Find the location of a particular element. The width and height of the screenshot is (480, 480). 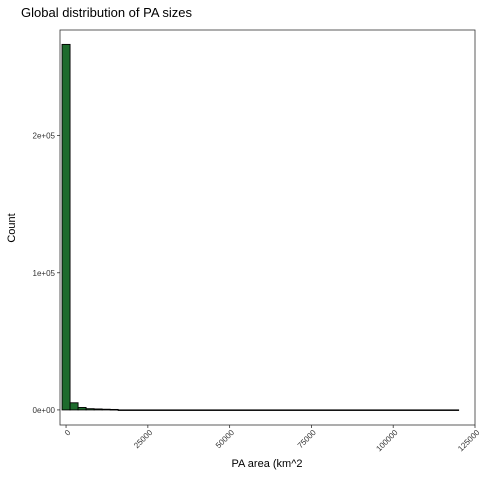

x-tick-label-1: 0 is located at coordinates (68, 433).